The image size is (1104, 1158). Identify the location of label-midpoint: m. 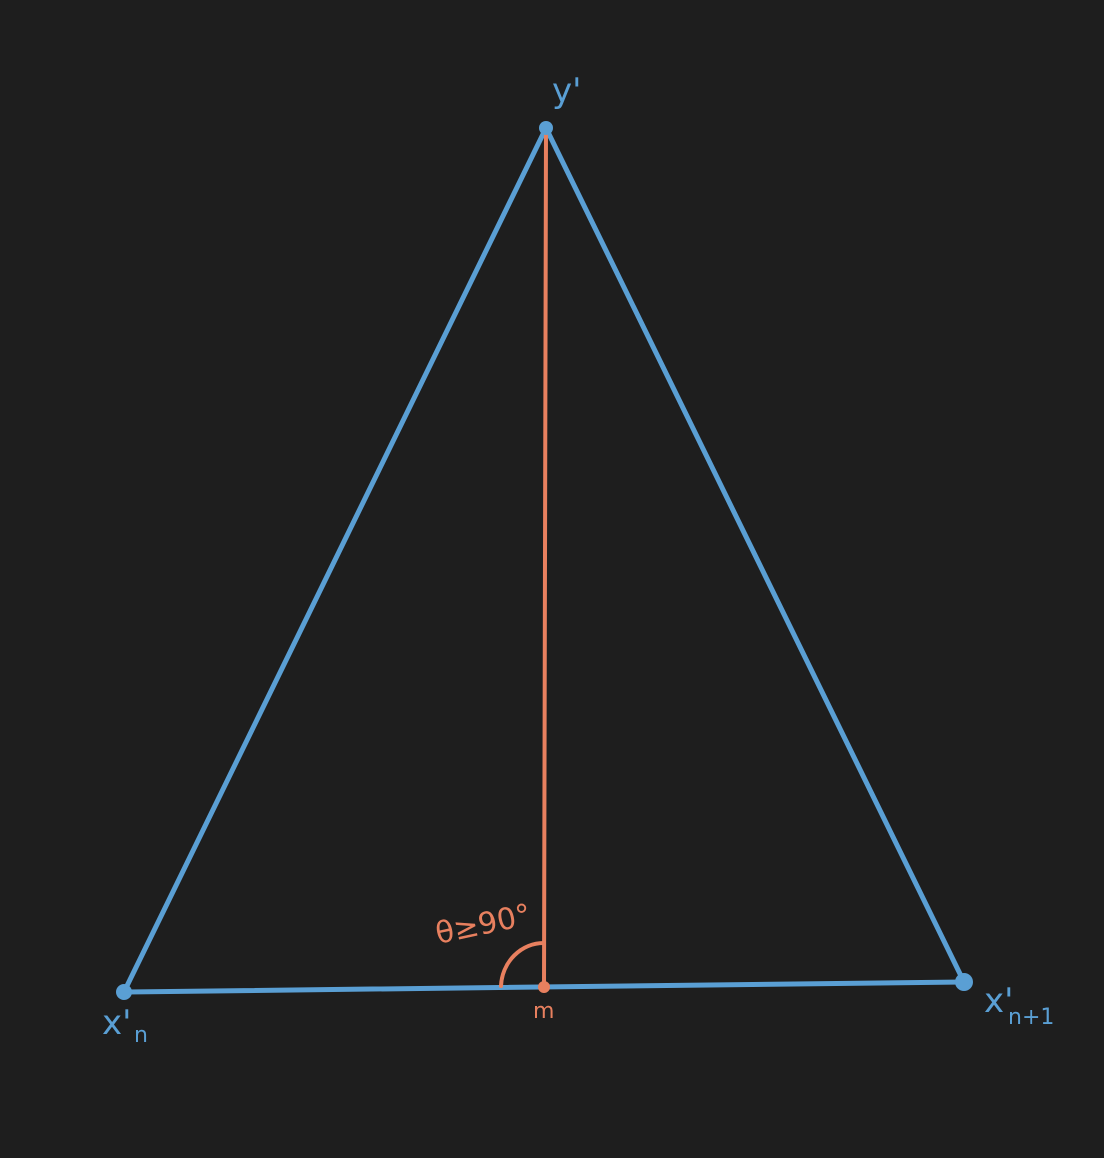
(543, 1011).